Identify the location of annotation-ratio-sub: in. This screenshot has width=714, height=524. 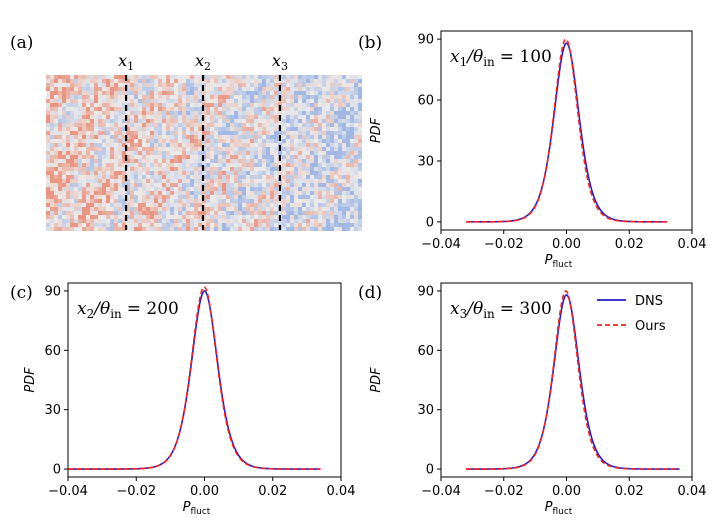
(489, 314).